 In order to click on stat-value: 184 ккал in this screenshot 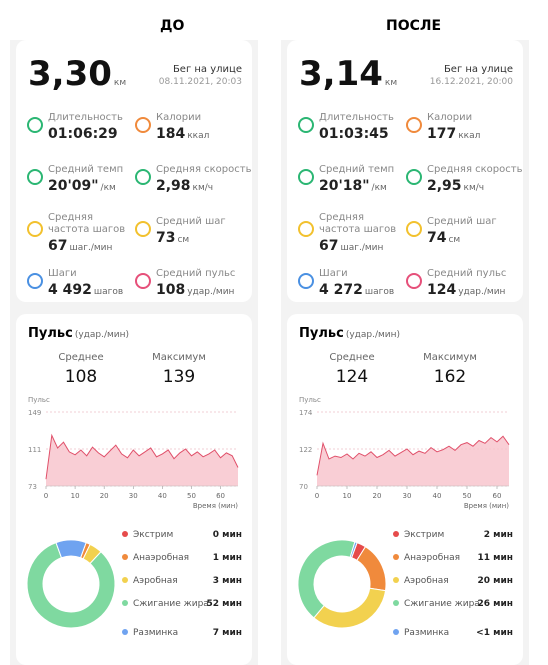, I will do `click(183, 134)`.